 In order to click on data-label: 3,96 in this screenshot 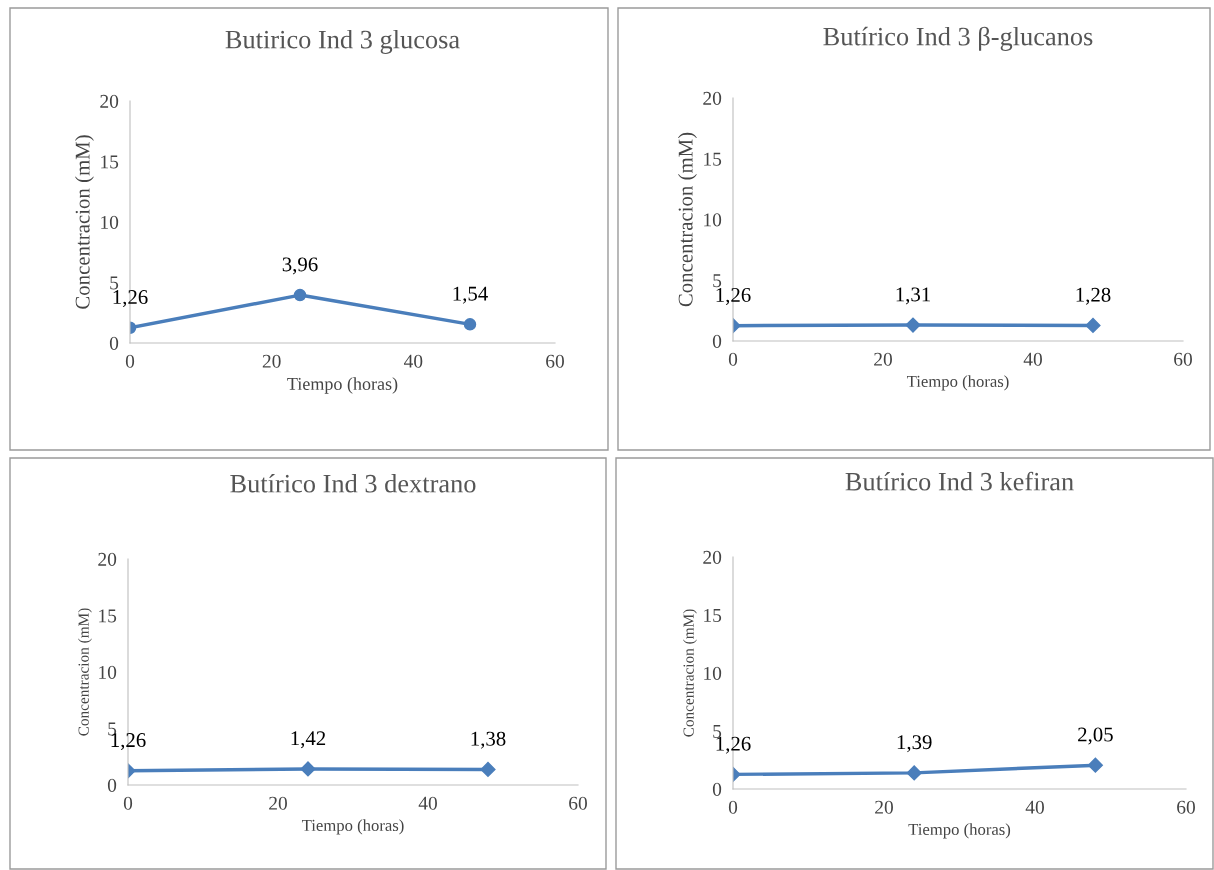, I will do `click(300, 266)`.